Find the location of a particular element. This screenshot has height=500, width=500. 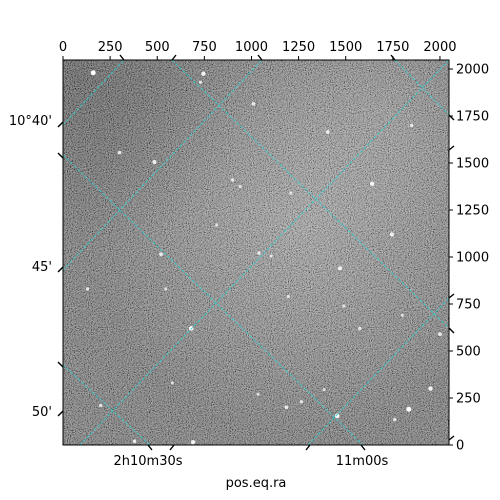

x-pixel-tick-label-4: 1000 is located at coordinates (251, 47).